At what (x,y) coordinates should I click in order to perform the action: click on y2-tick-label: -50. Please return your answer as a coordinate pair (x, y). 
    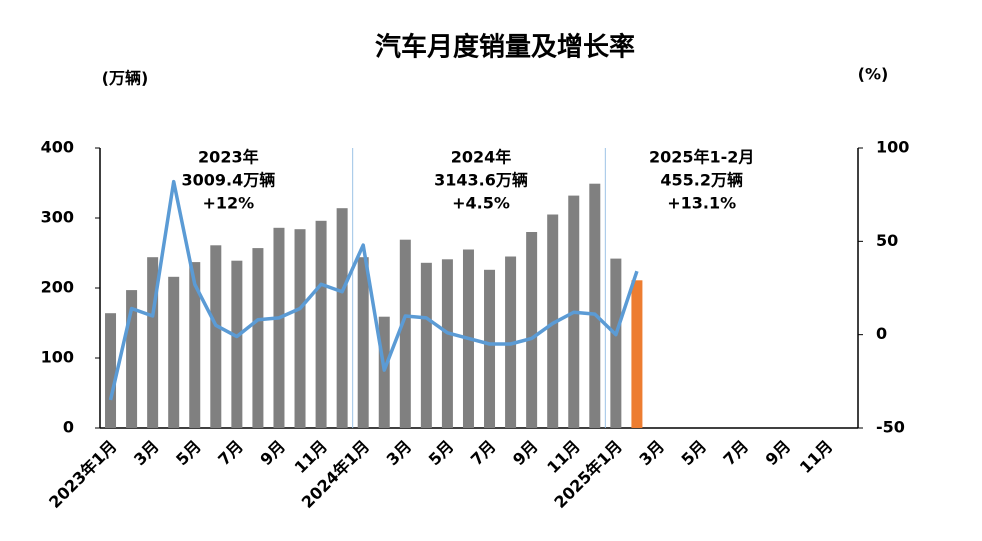
    Looking at the image, I should click on (890, 427).